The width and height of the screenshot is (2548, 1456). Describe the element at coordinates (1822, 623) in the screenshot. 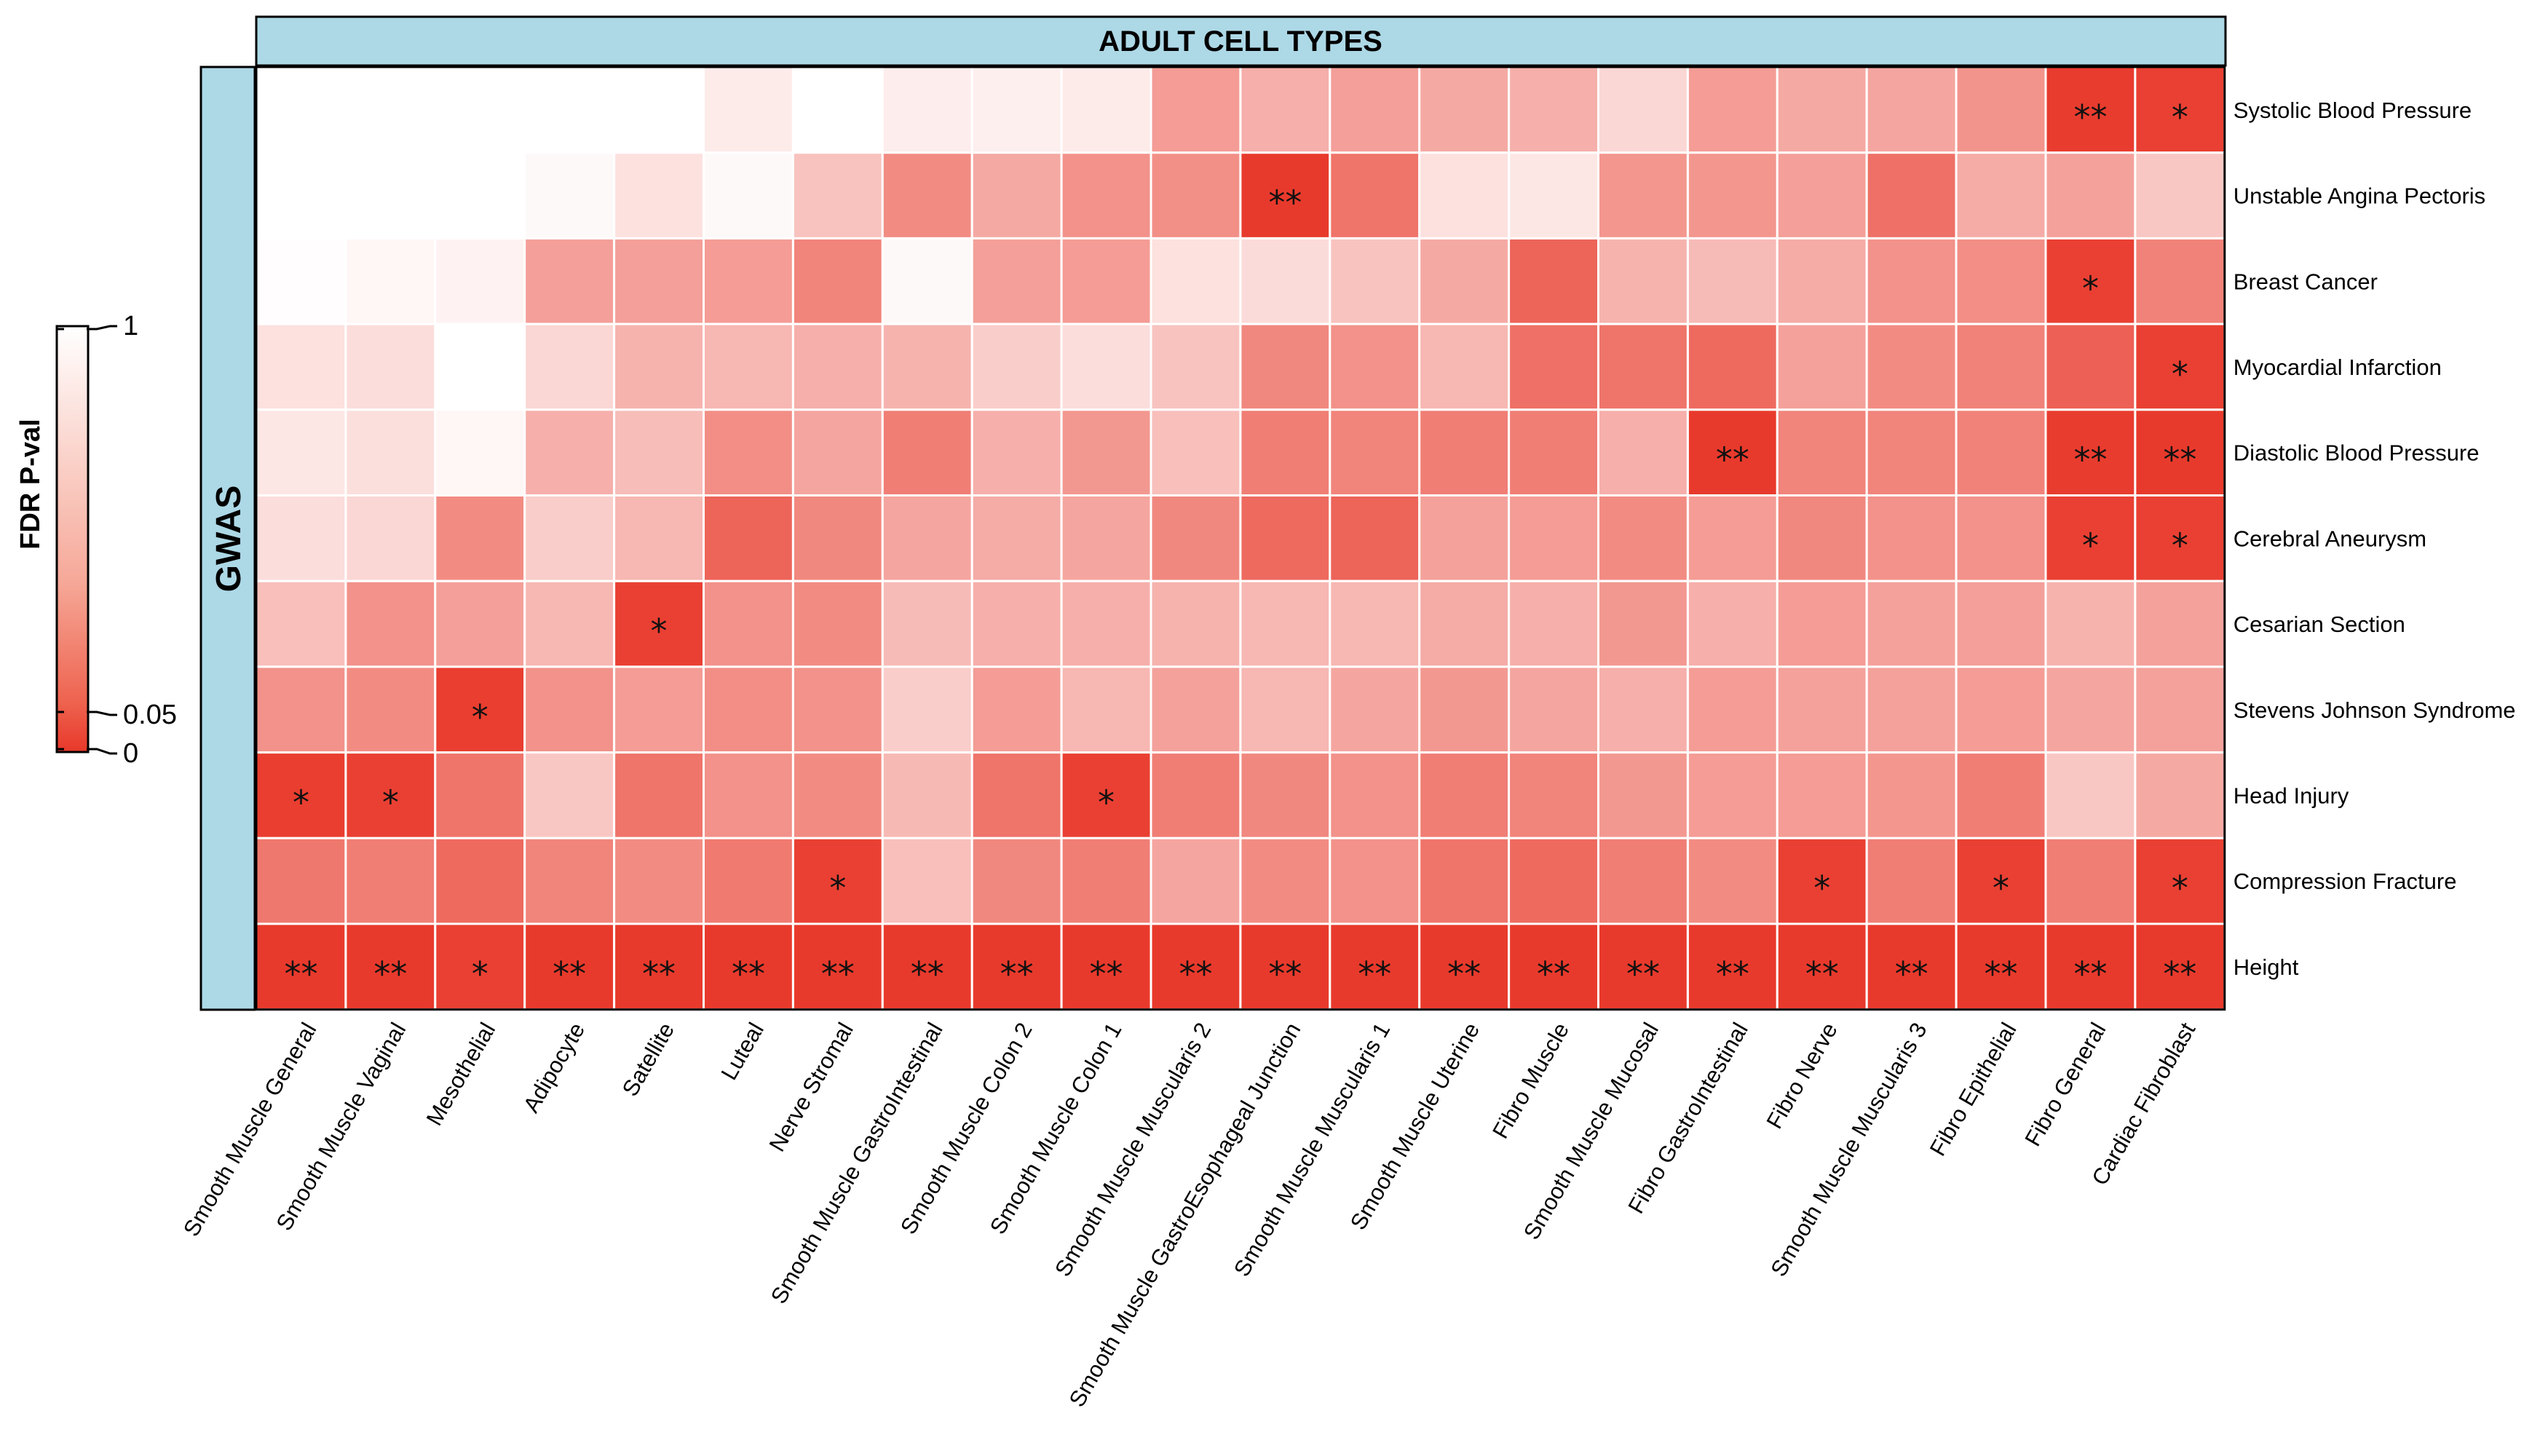

I see `cell-cesarian-section-fibro-nerve` at that location.